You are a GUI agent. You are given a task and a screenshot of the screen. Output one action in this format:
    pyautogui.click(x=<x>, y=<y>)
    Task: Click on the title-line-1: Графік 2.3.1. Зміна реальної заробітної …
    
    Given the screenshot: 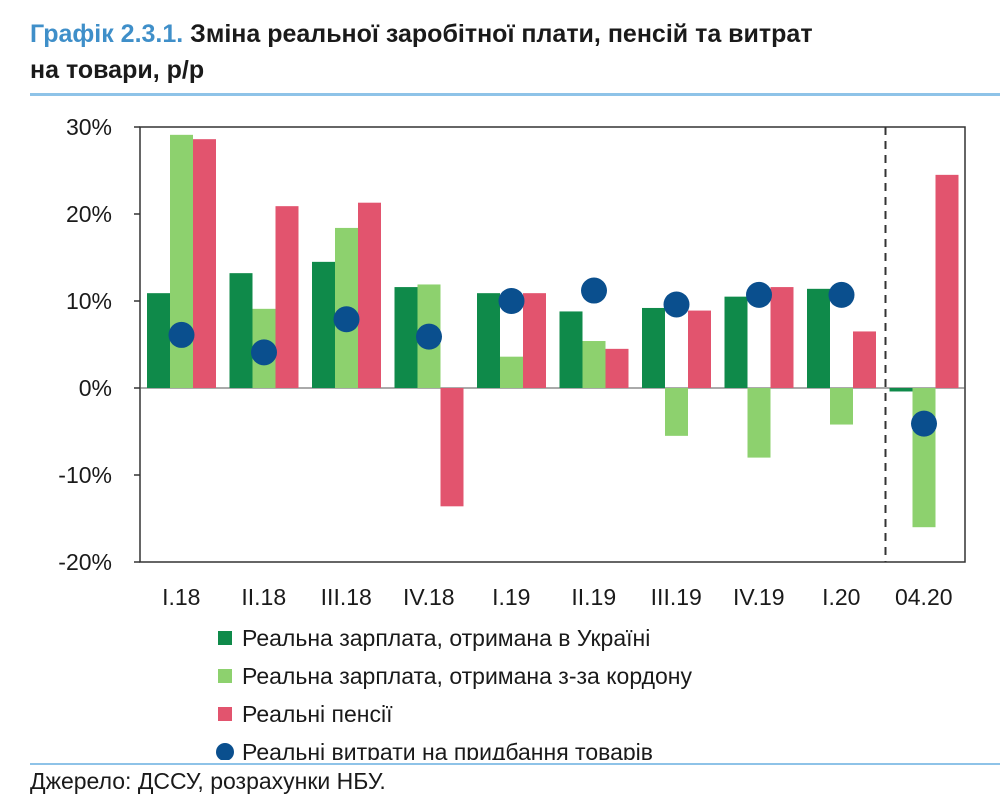 What is the action you would take?
    pyautogui.click(x=510, y=34)
    